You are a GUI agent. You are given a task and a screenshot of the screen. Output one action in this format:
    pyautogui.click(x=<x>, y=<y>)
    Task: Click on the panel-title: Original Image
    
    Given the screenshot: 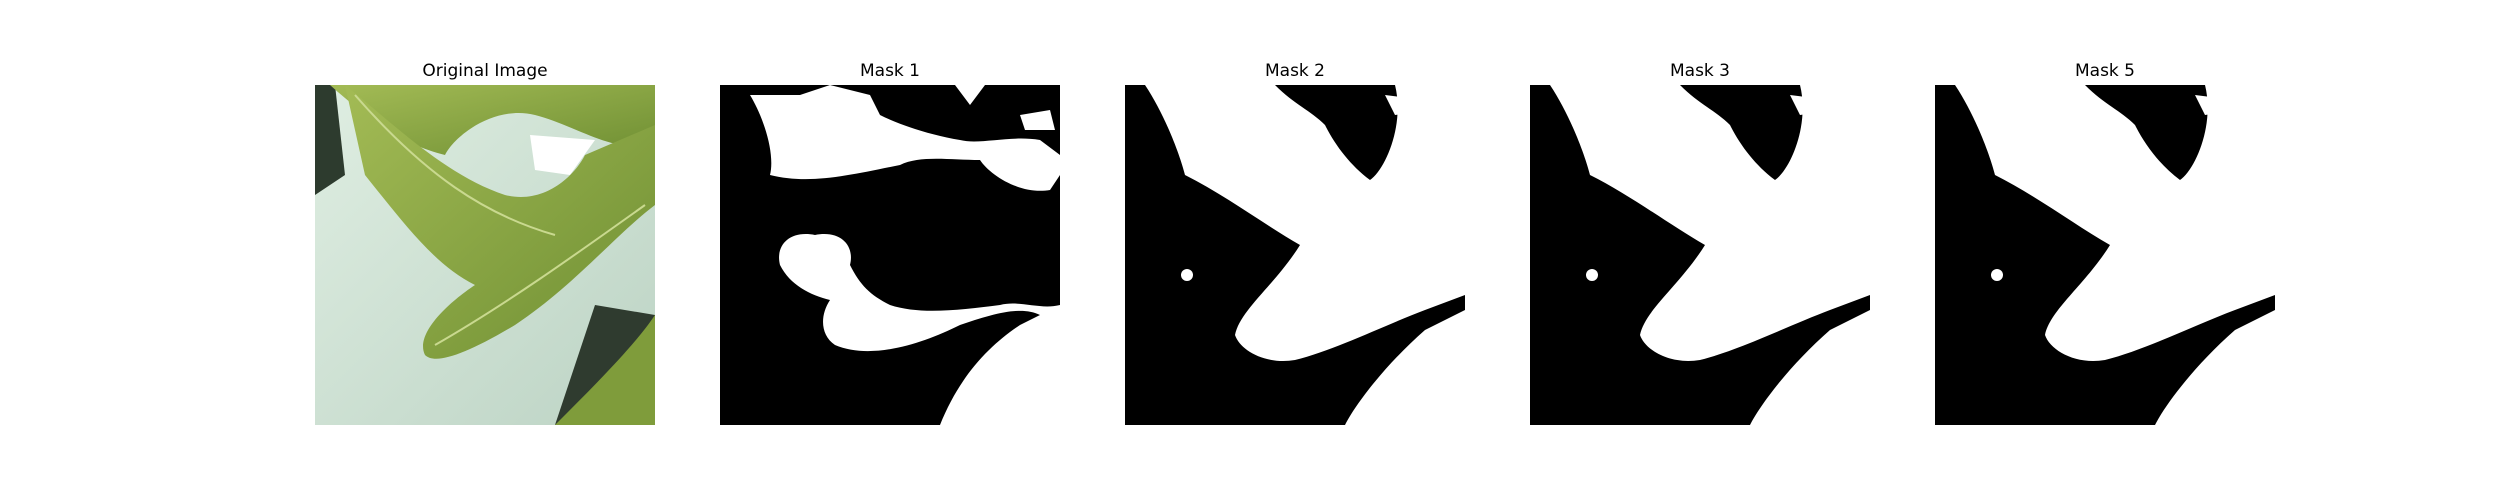 What is the action you would take?
    pyautogui.click(x=485, y=71)
    